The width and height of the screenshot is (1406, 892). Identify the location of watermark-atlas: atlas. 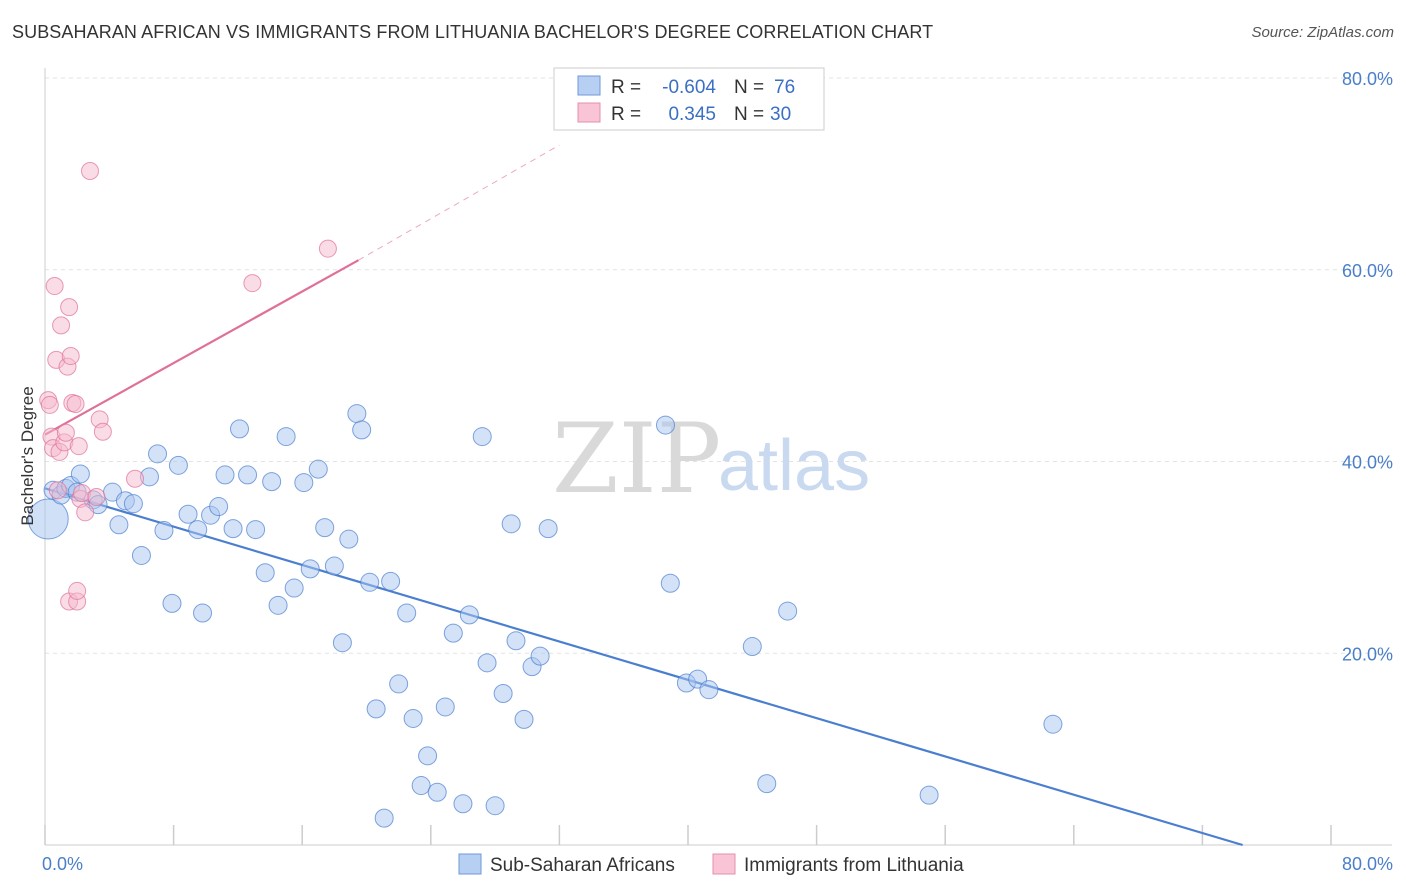
(794, 466).